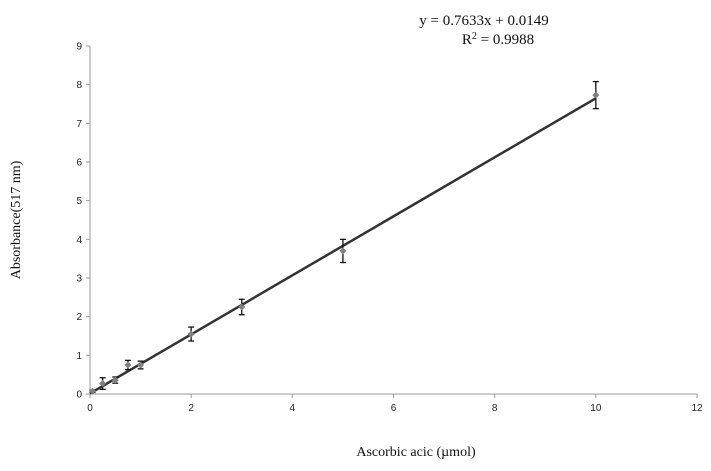 This screenshot has width=711, height=471. What do you see at coordinates (79, 163) in the screenshot?
I see `y-tick-label: 6` at bounding box center [79, 163].